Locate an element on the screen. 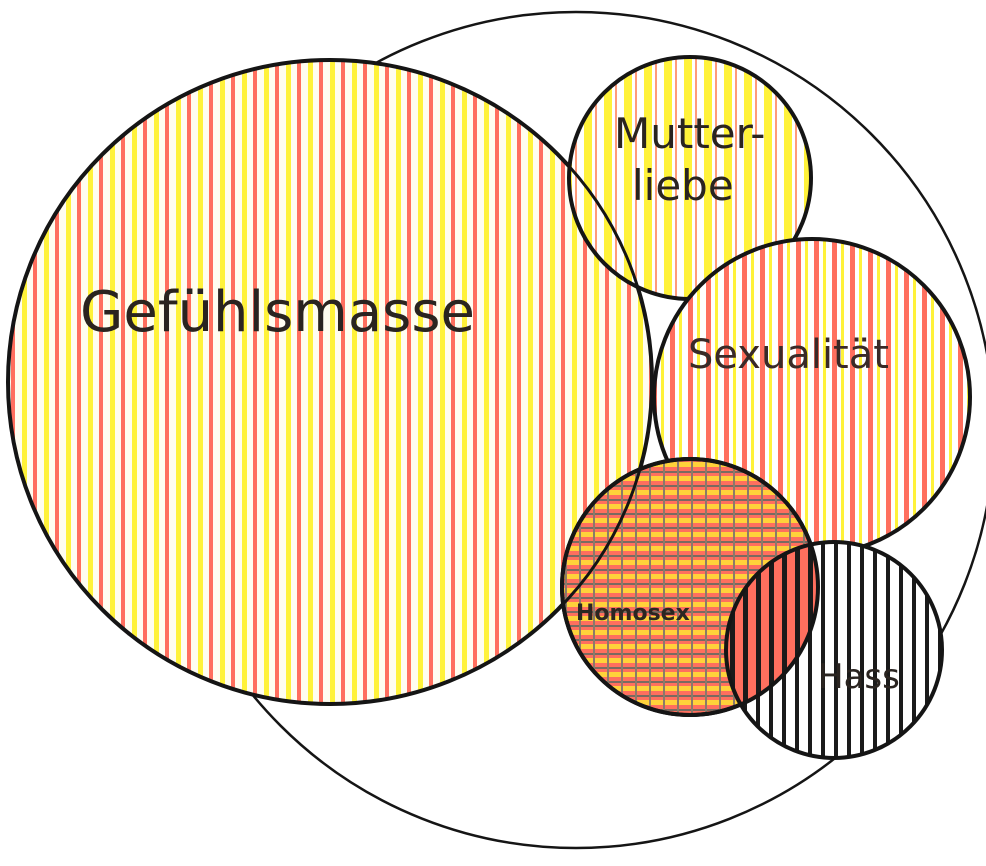 The height and width of the screenshot is (866, 986). label-gefuehlsmasse: Gefühlsmasse is located at coordinates (277, 312).